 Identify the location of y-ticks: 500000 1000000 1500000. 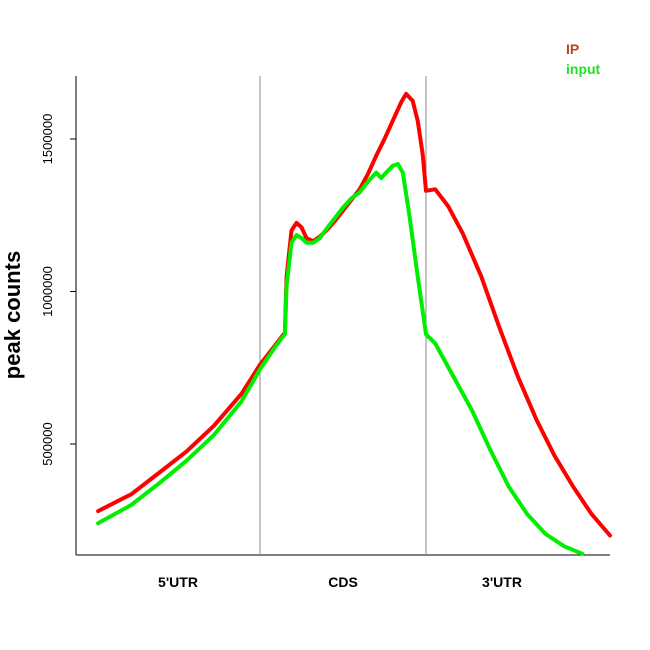
(58, 290).